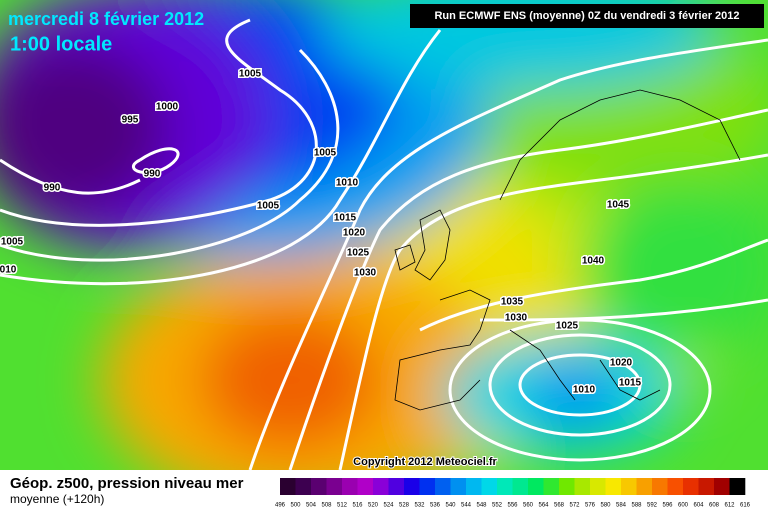 This screenshot has width=768, height=517. What do you see at coordinates (729, 506) in the screenshot?
I see `legend-label: 612` at bounding box center [729, 506].